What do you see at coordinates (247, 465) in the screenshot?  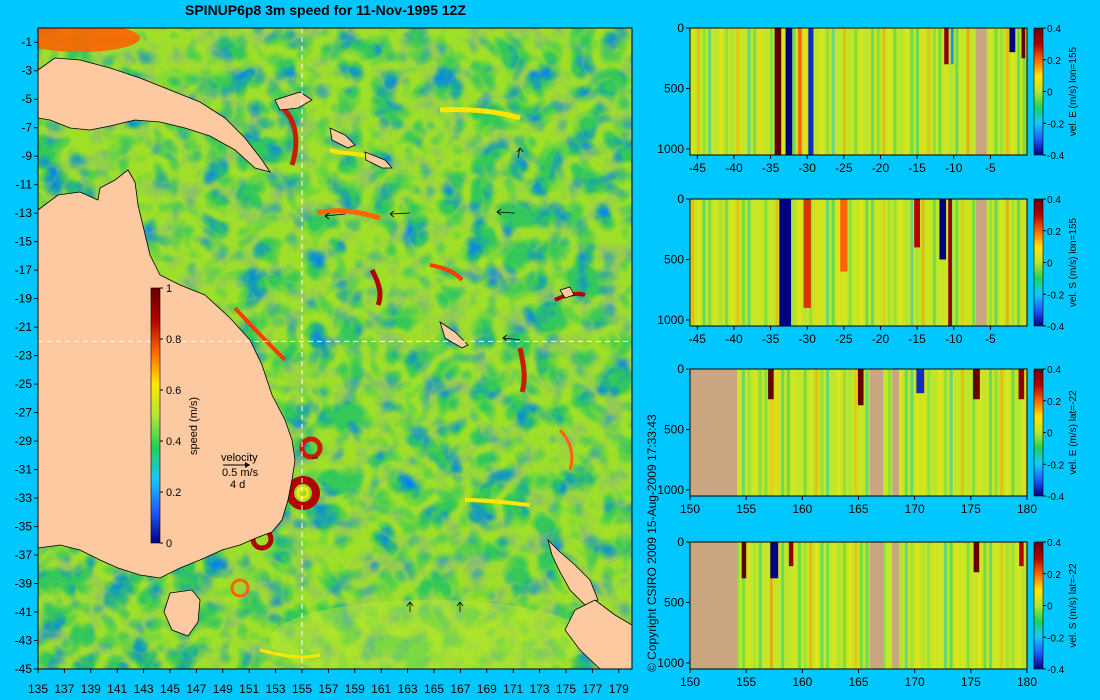 I see `velocity-legend-arrowhead` at bounding box center [247, 465].